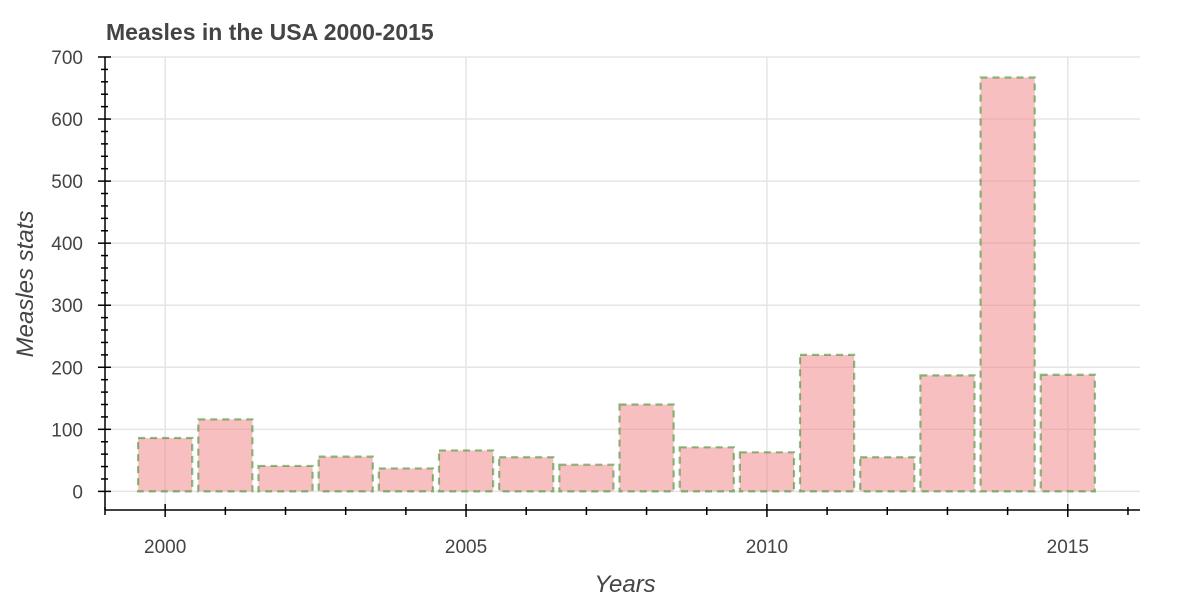 The image size is (1200, 600). Describe the element at coordinates (406, 480) in the screenshot. I see `bar-2004` at that location.